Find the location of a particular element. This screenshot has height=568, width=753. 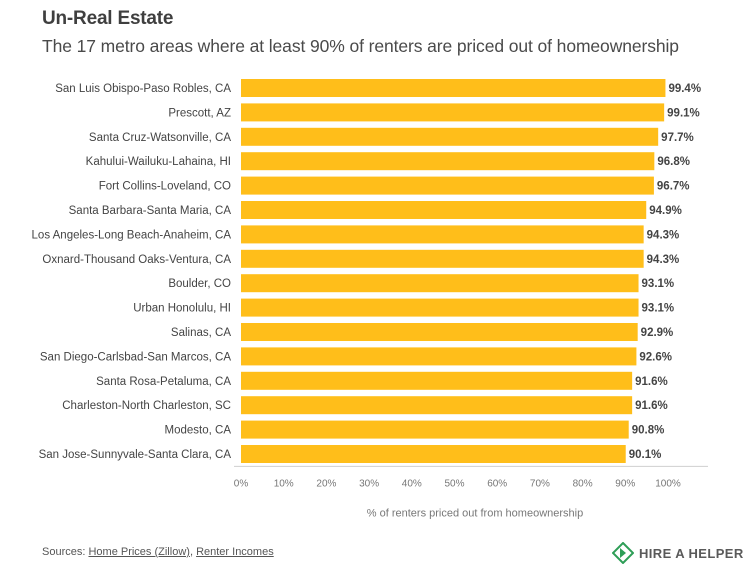

category-label: Modesto, CA is located at coordinates (198, 431).